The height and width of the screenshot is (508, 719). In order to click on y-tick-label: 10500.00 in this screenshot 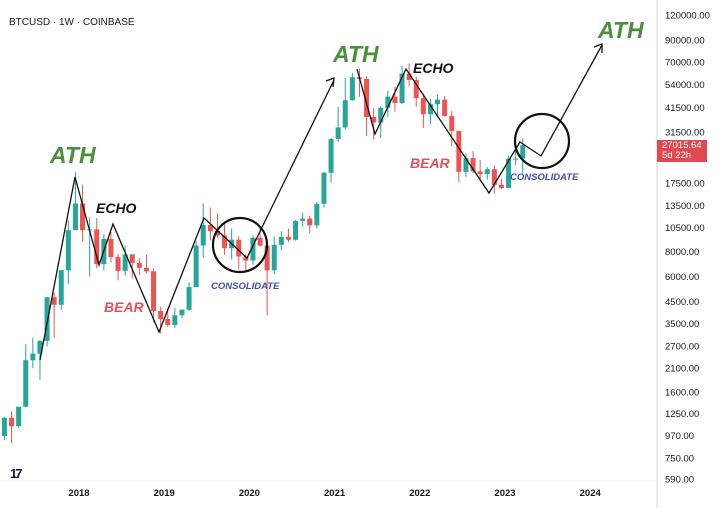, I will do `click(685, 228)`.